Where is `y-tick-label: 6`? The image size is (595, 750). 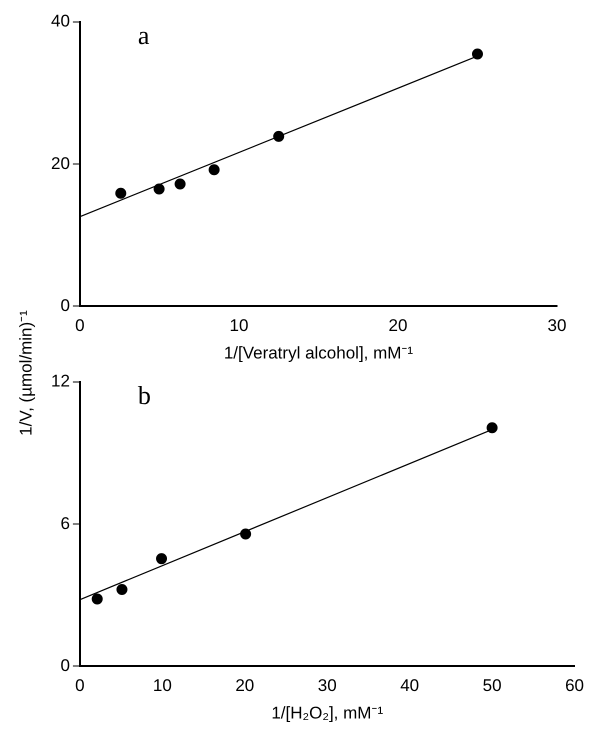 y-tick-label: 6 is located at coordinates (65, 523).